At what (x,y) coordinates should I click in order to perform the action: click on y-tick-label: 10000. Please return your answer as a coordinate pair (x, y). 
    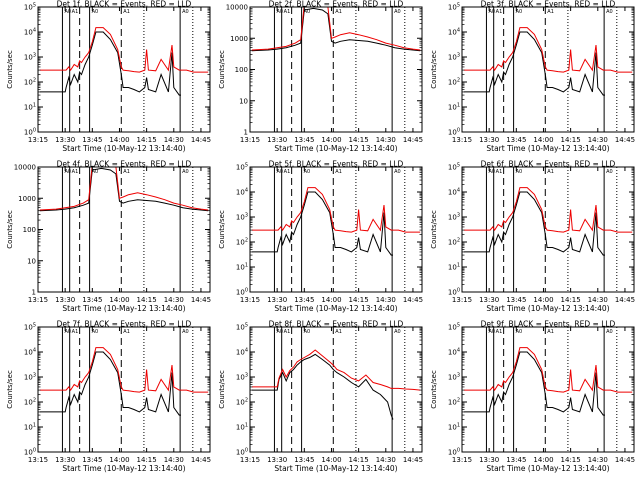
    Looking at the image, I should click on (237, 8).